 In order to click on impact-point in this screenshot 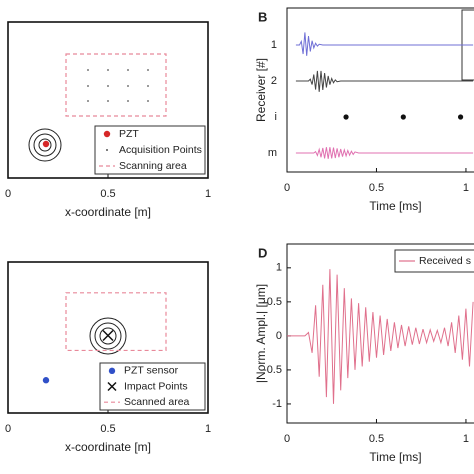, I will do `click(108, 335)`.